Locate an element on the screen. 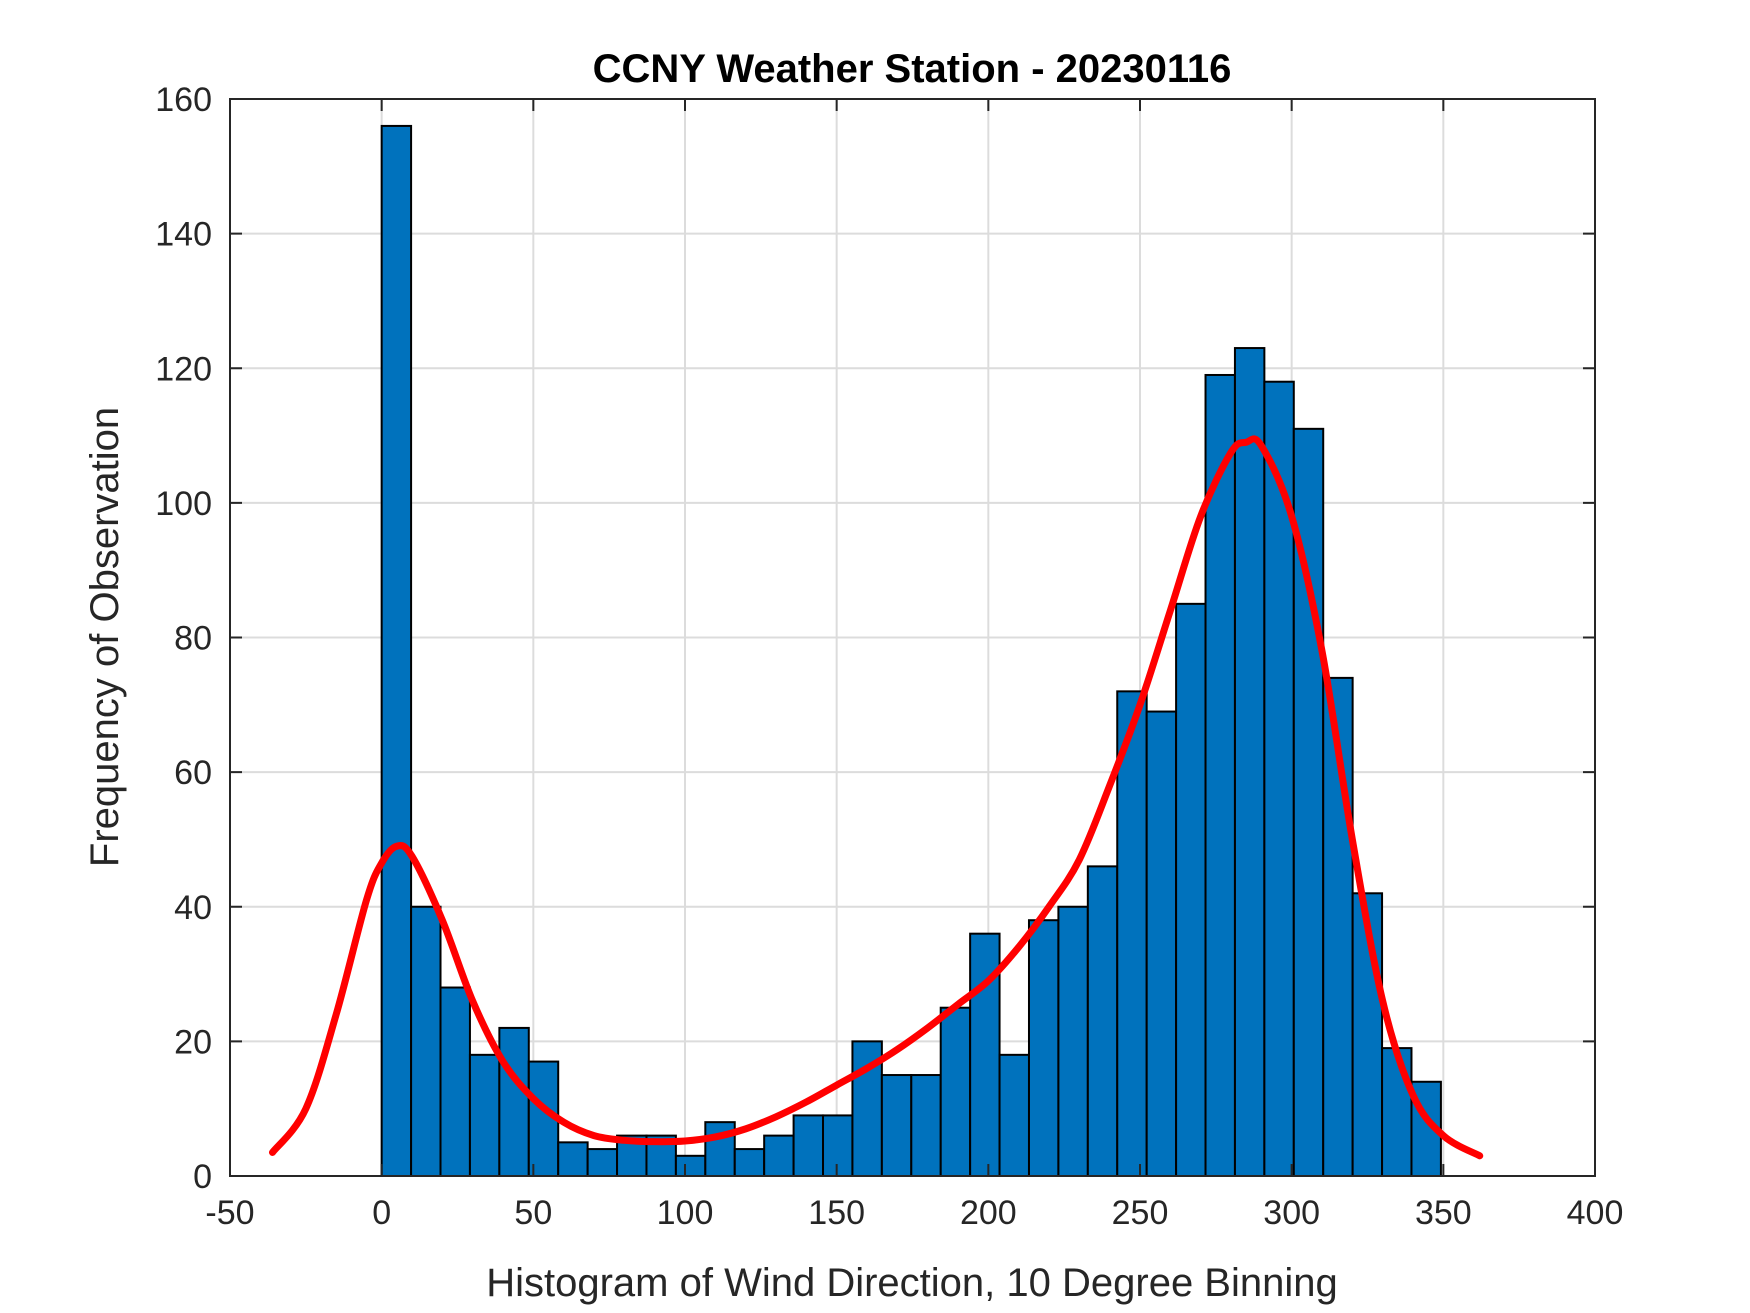 The width and height of the screenshot is (1750, 1313). y-tick-label: 20 is located at coordinates (193, 1042).